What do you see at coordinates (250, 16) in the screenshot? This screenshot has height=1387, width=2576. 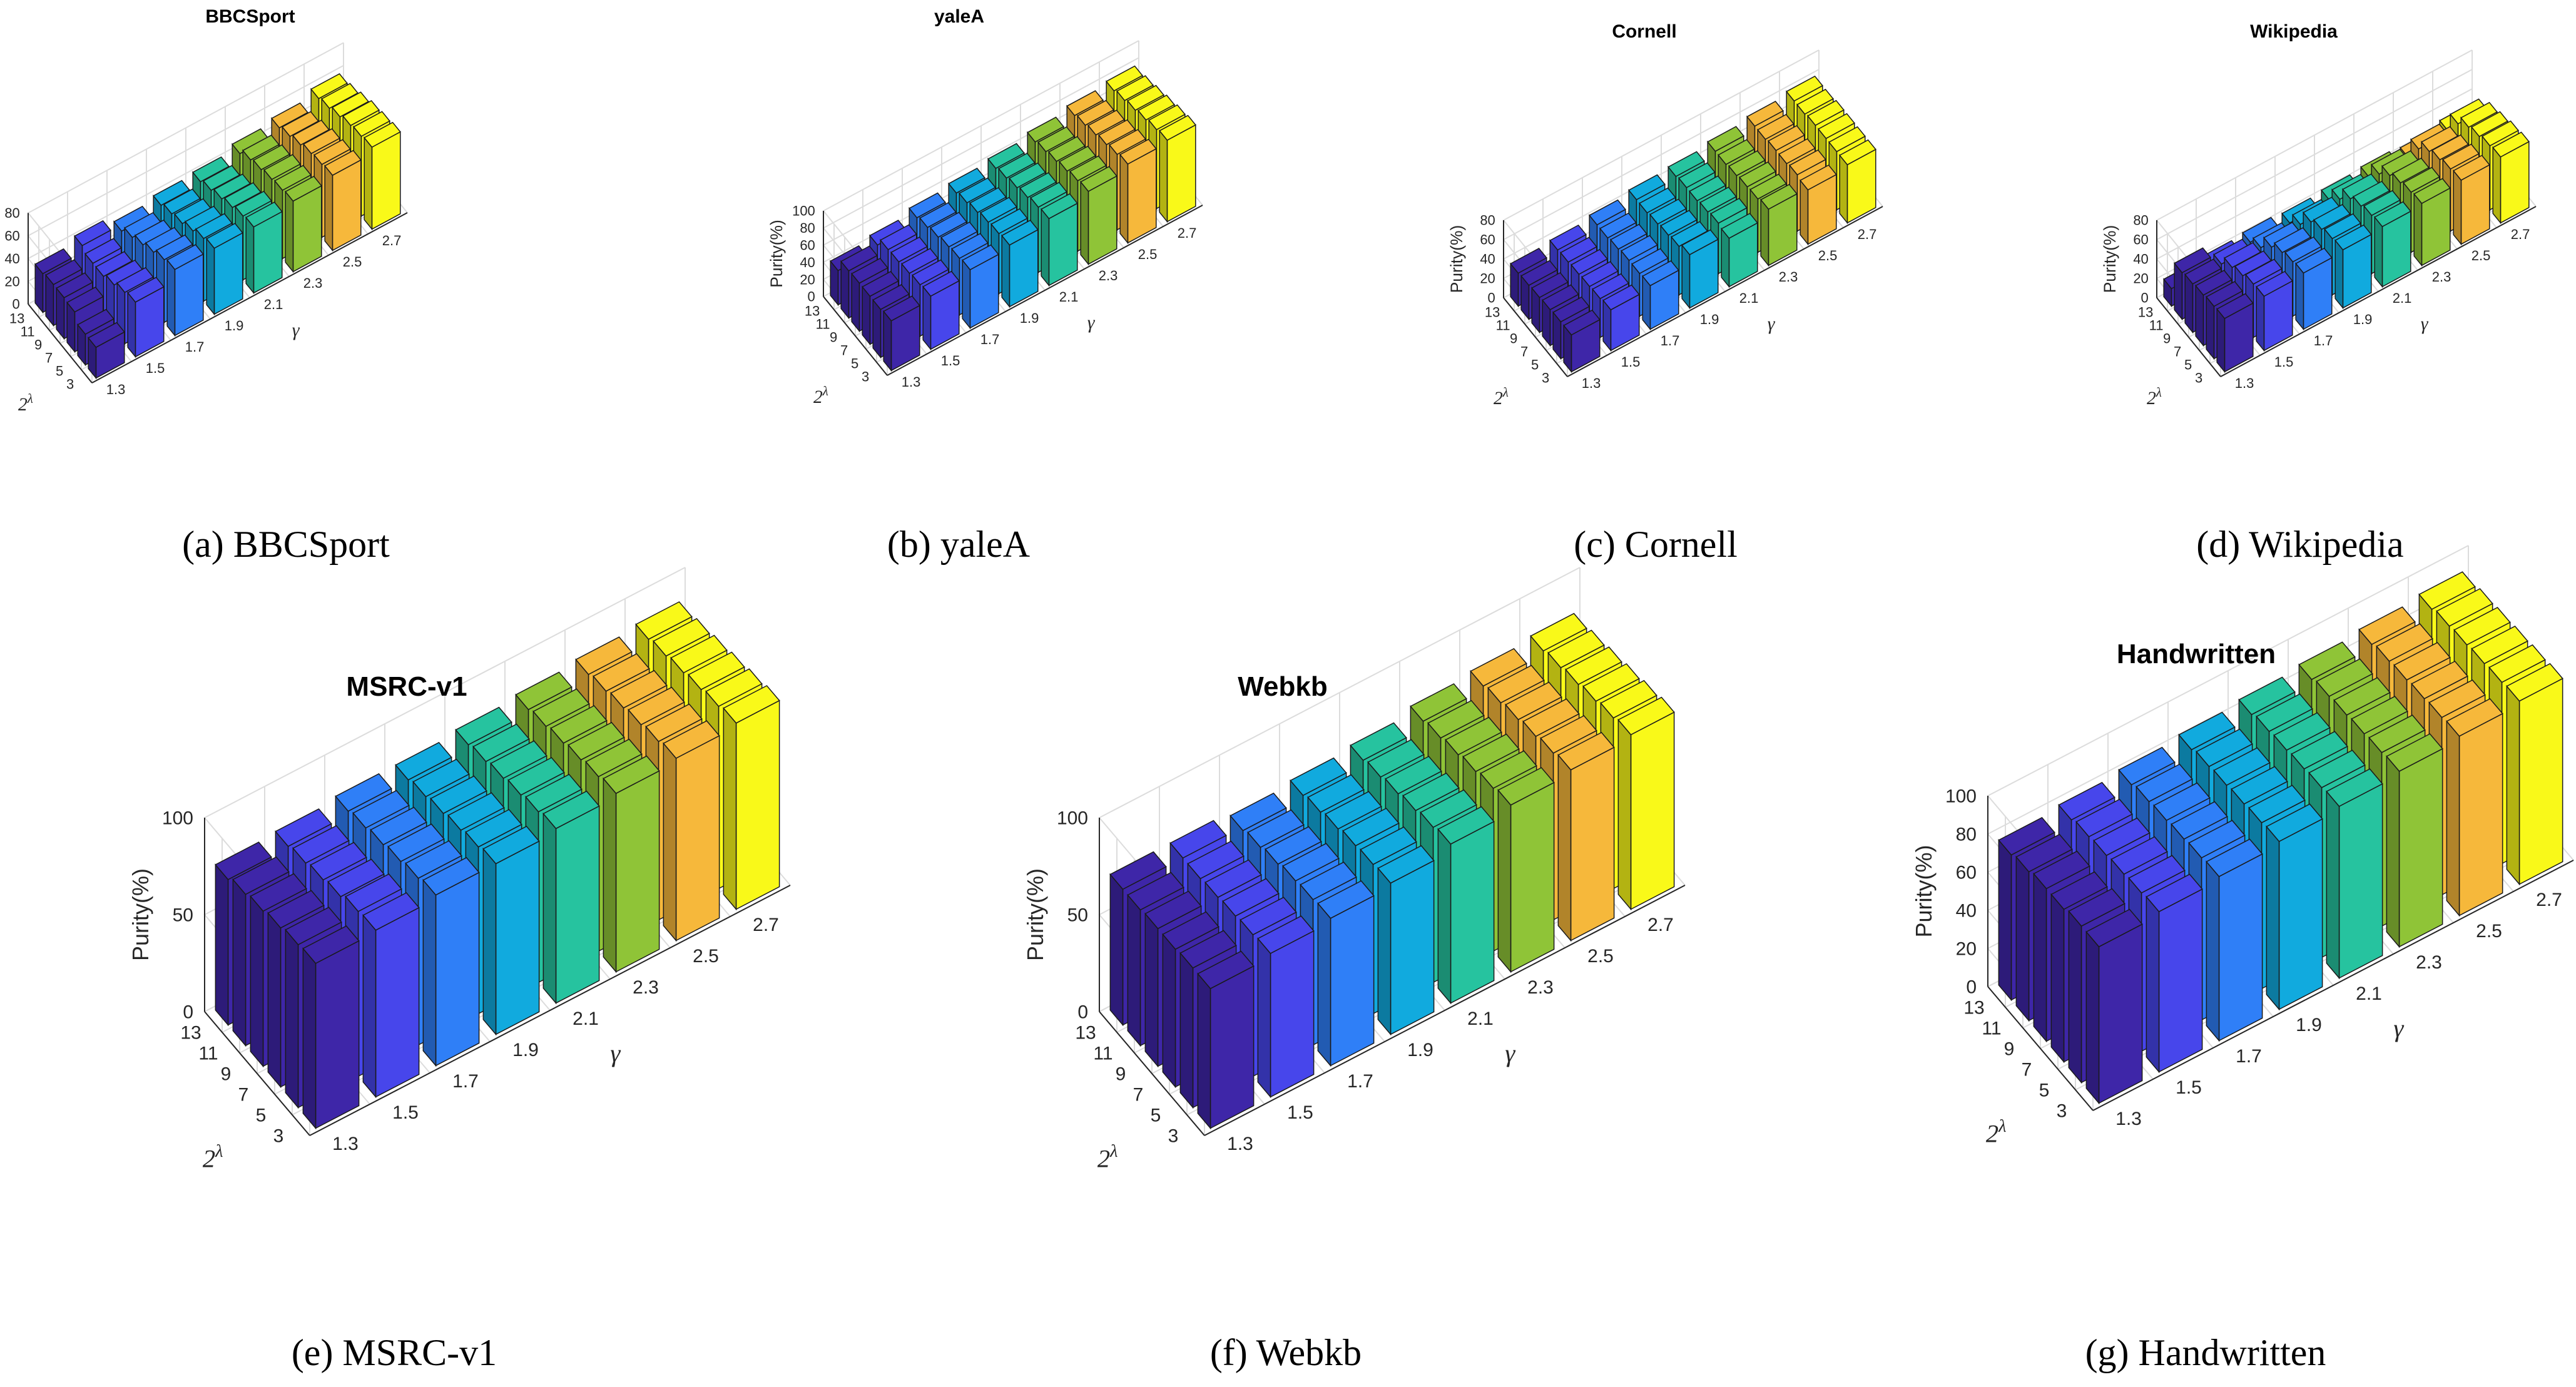 I see `chart-title: BBCSport` at bounding box center [250, 16].